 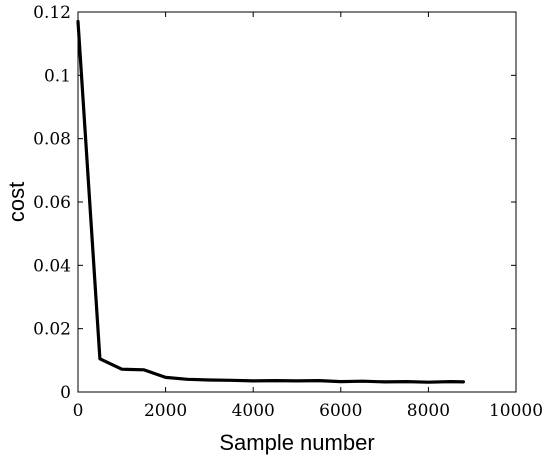 What do you see at coordinates (57, 76) in the screenshot?
I see `y-tick-label: 0.1` at bounding box center [57, 76].